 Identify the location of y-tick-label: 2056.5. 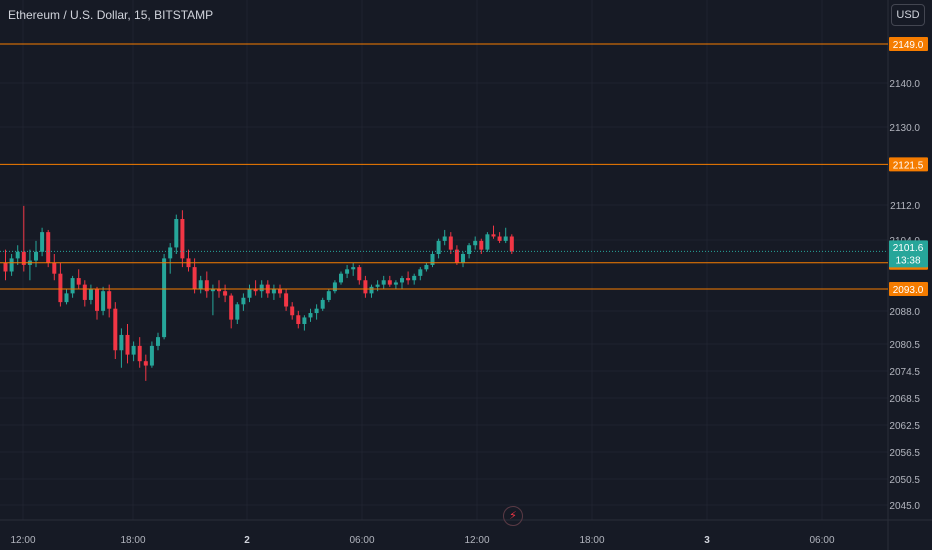
(904, 453).